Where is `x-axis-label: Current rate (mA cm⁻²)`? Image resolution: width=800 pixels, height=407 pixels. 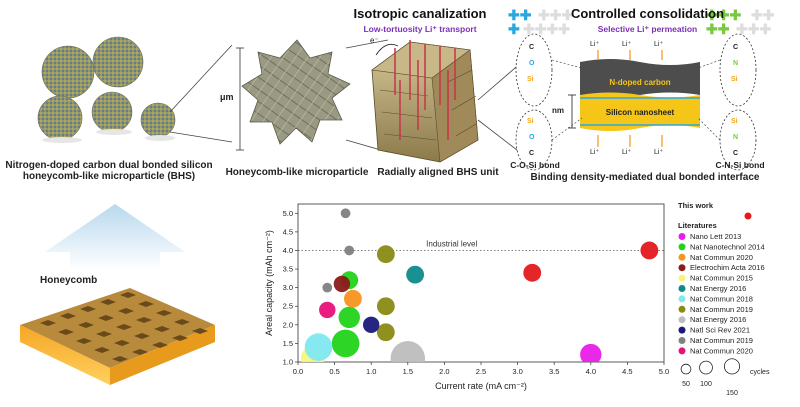 x-axis-label: Current rate (mA cm⁻²) is located at coordinates (481, 386).